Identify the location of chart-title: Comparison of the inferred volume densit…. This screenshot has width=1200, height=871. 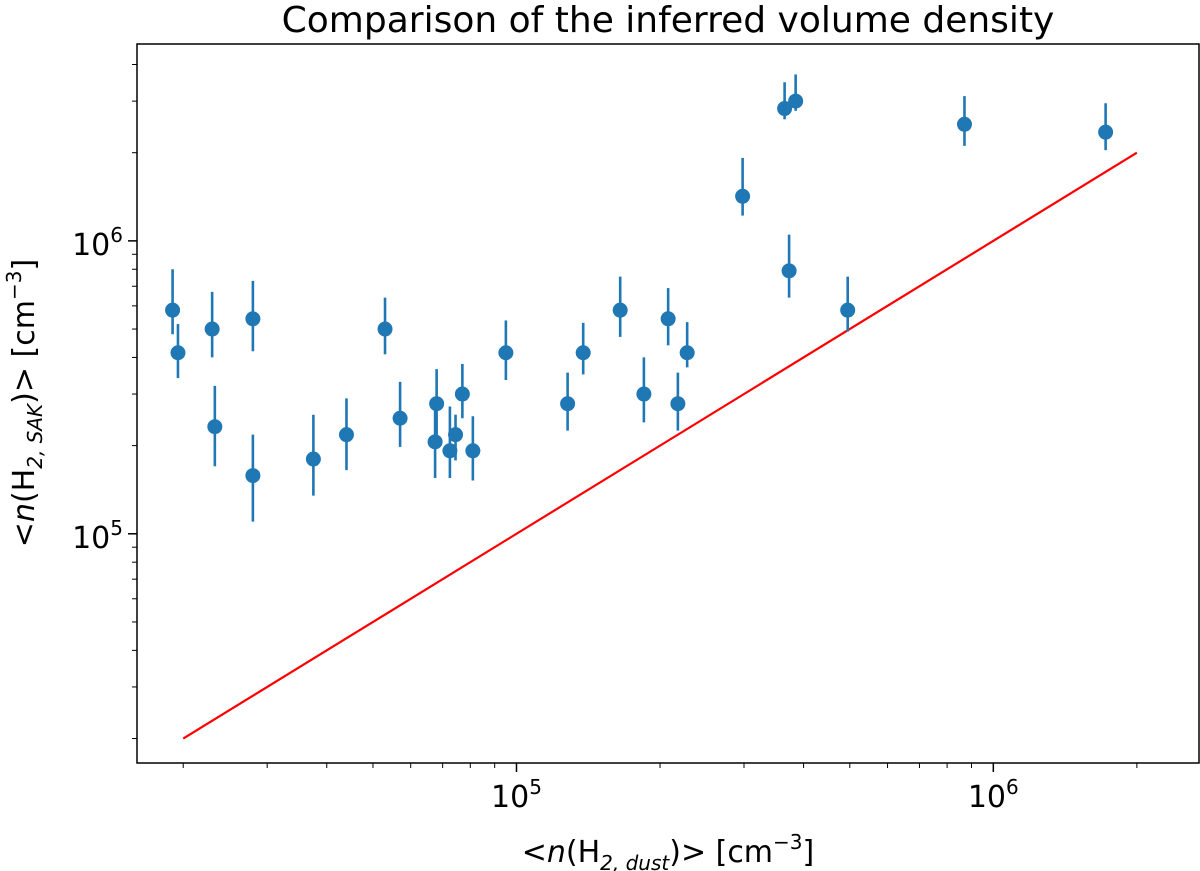
(668, 20).